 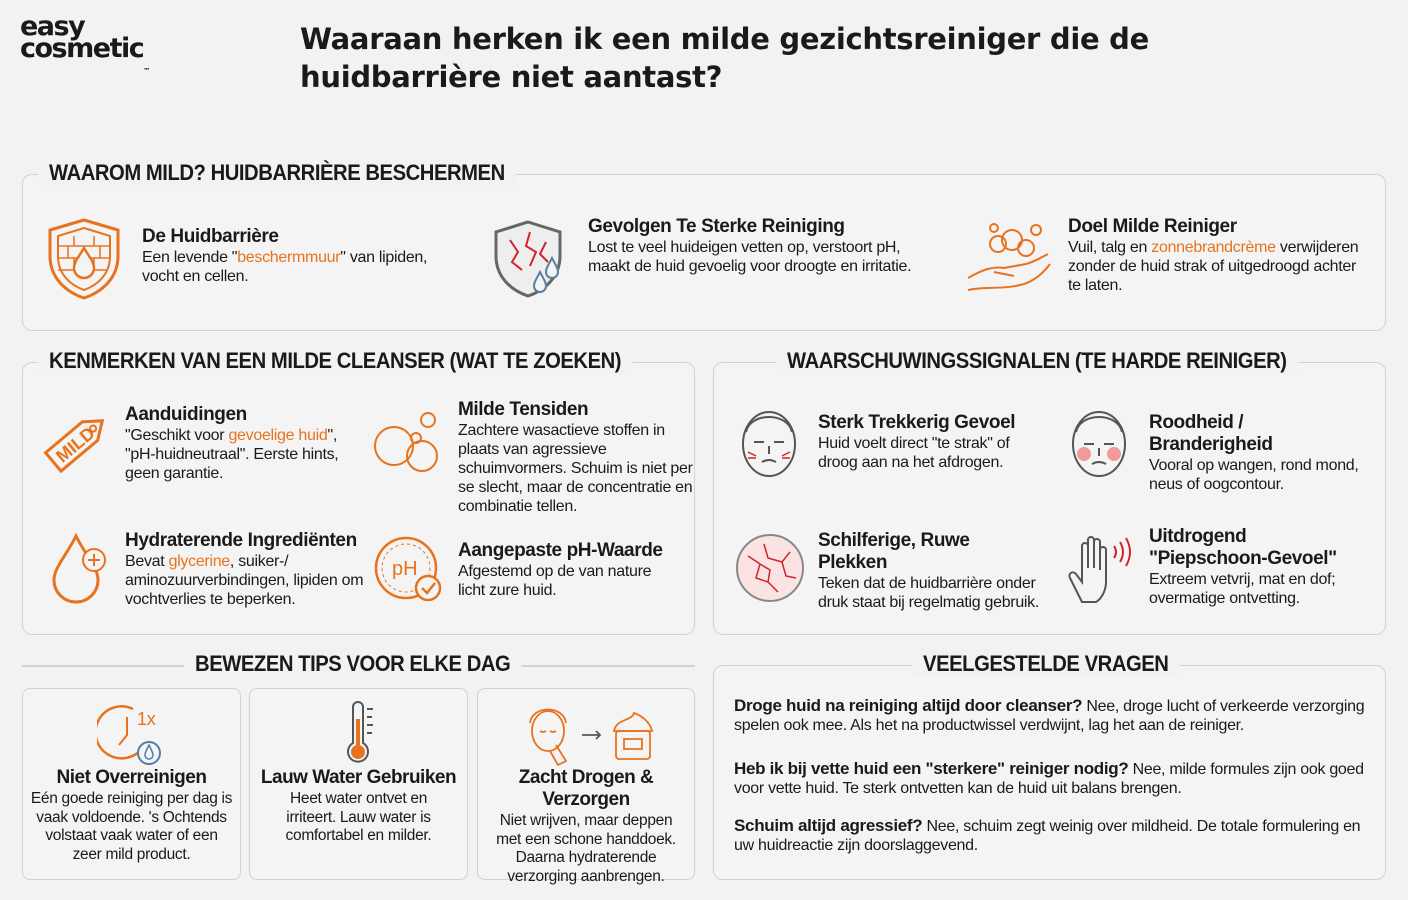 I want to click on bubbles-icon, so click(x=406, y=442).